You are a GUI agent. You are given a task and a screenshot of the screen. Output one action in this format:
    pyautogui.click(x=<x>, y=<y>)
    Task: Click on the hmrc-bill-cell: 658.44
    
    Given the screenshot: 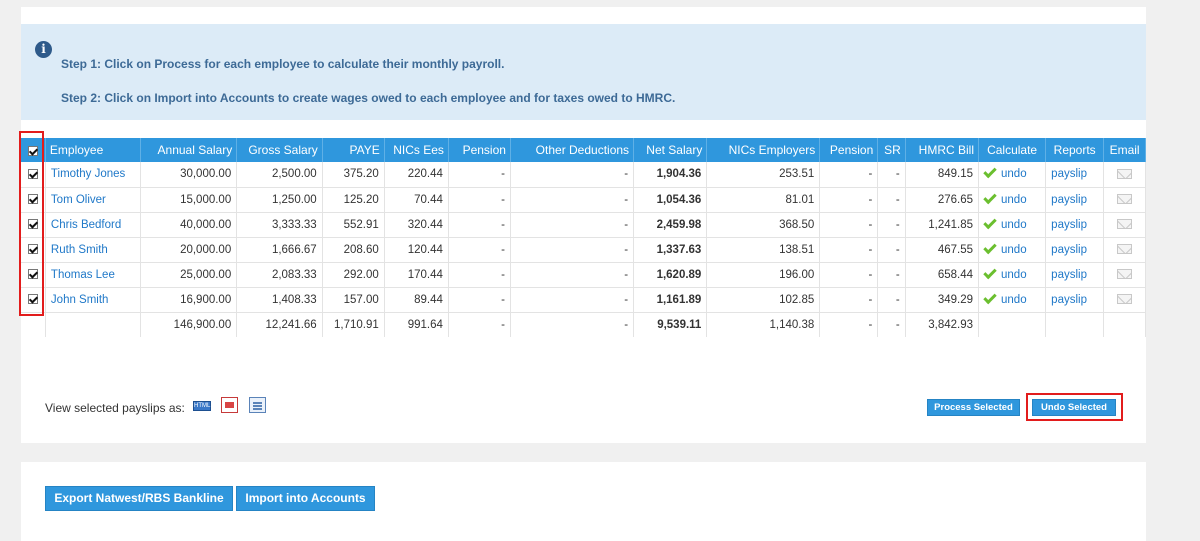 What is the action you would take?
    pyautogui.click(x=942, y=275)
    